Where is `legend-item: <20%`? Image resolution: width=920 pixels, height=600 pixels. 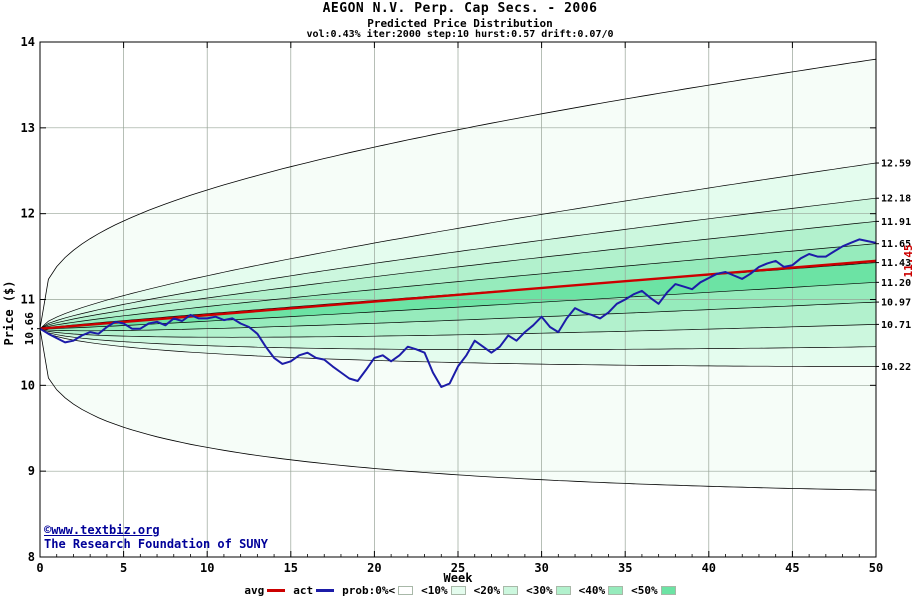
legend-item: <20% is located at coordinates (496, 590).